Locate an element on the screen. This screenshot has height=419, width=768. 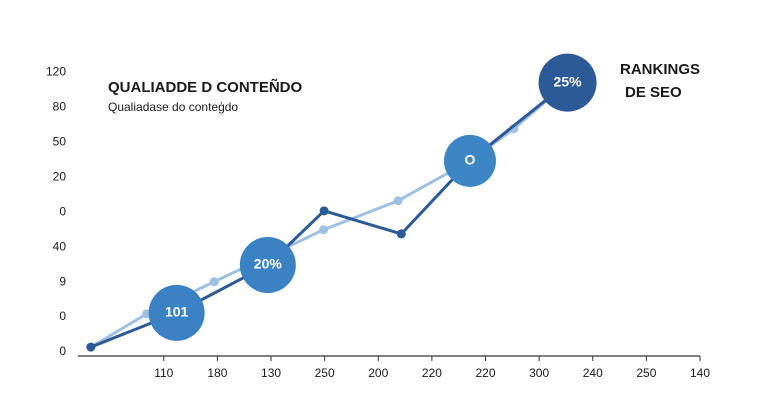
x-tick-label: 140 is located at coordinates (700, 373).